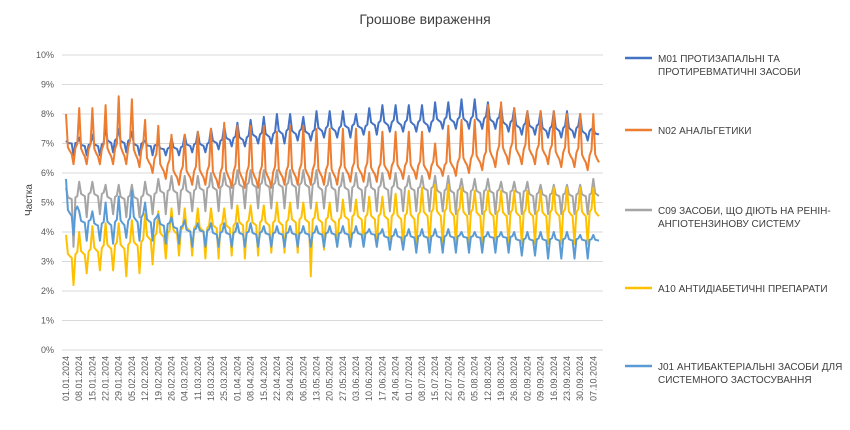 The height and width of the screenshot is (430, 850). What do you see at coordinates (79, 378) in the screenshot?
I see `x-tick-label: 08.01.2024` at bounding box center [79, 378].